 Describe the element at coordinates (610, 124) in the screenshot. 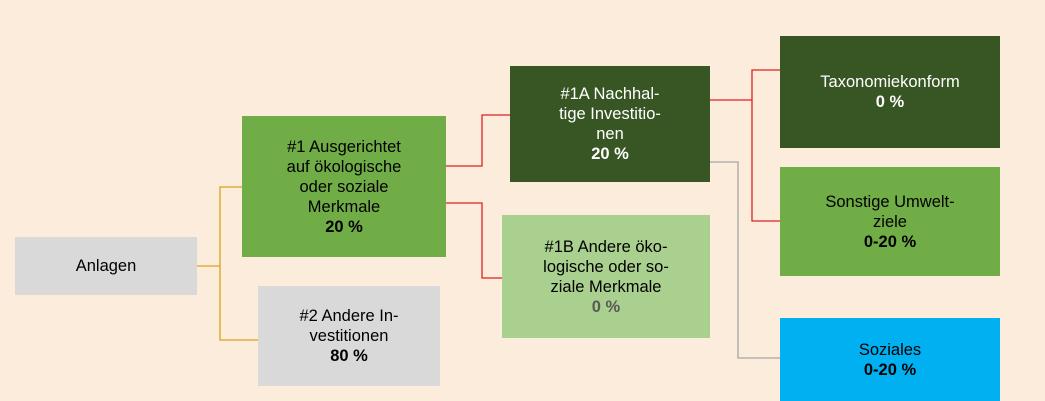

I see `node: #1A Nachhal-tige Investitio-nen 20 %` at that location.